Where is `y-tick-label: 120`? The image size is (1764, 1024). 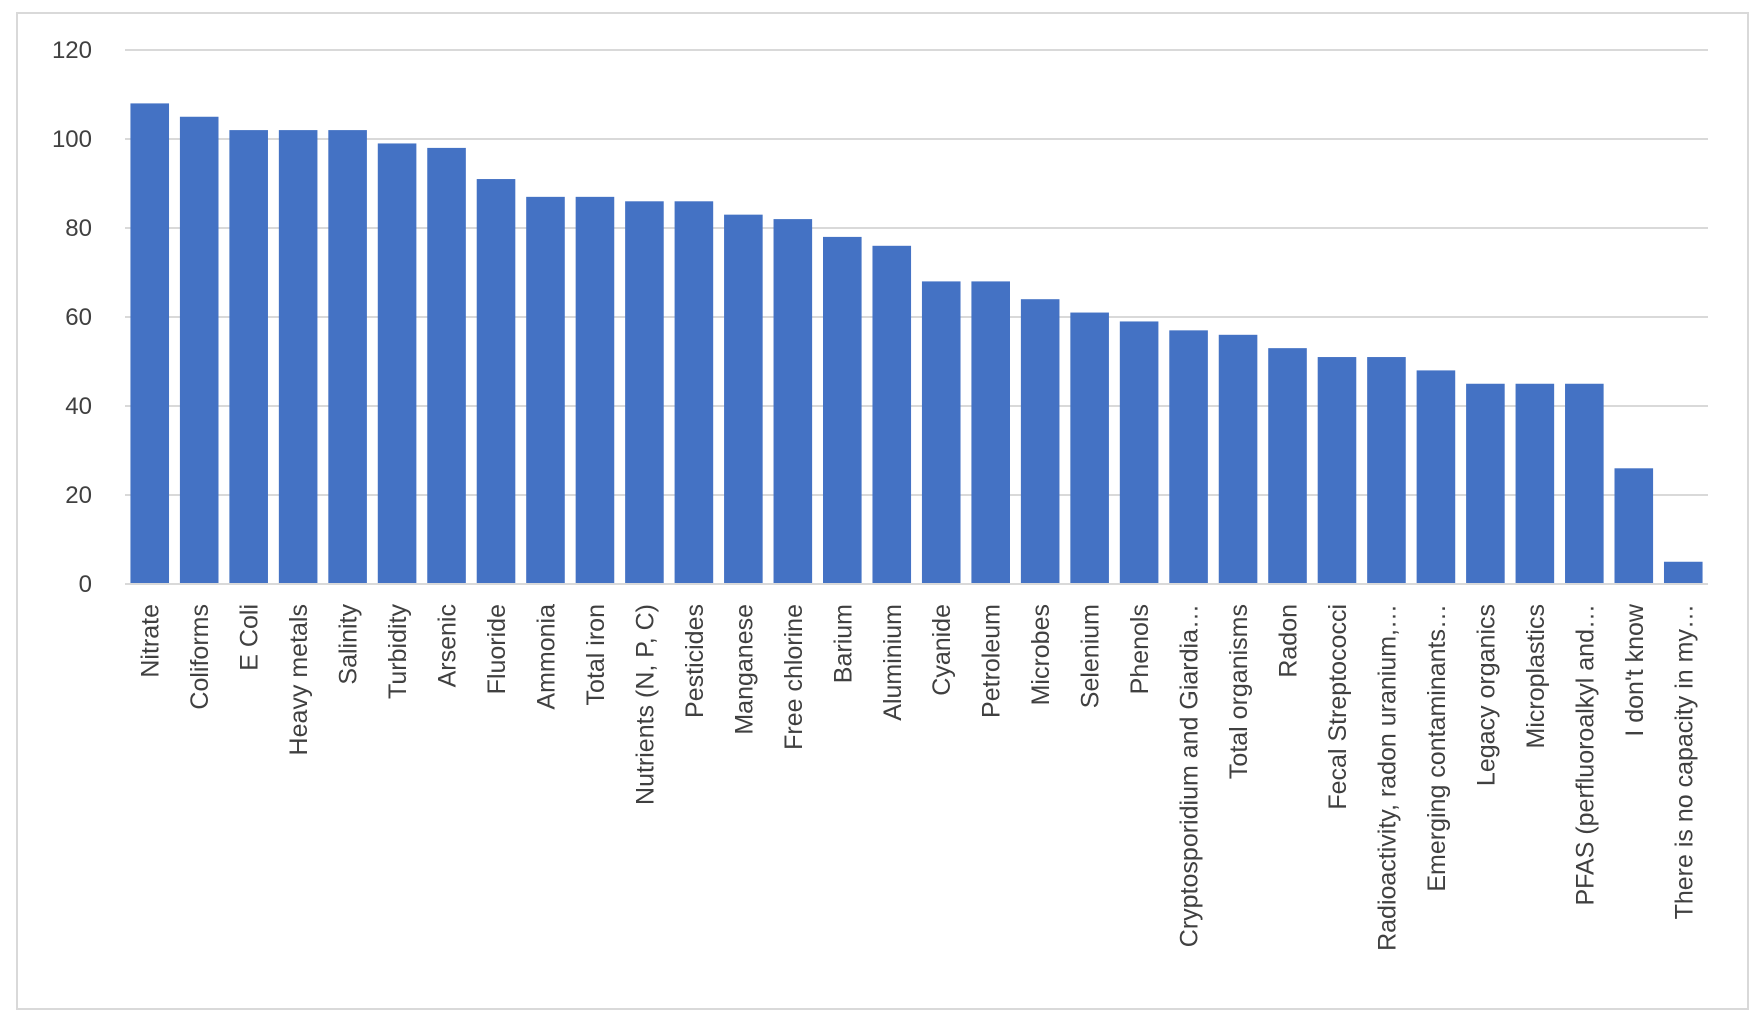 y-tick-label: 120 is located at coordinates (72, 50).